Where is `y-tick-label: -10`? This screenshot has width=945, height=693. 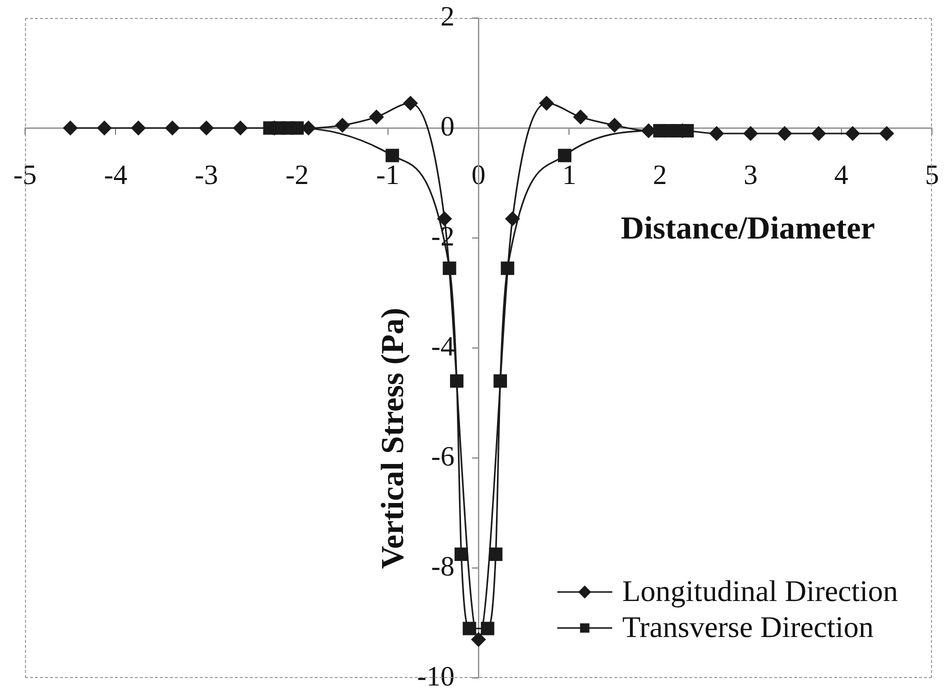
y-tick-label: -10 is located at coordinates (435, 676).